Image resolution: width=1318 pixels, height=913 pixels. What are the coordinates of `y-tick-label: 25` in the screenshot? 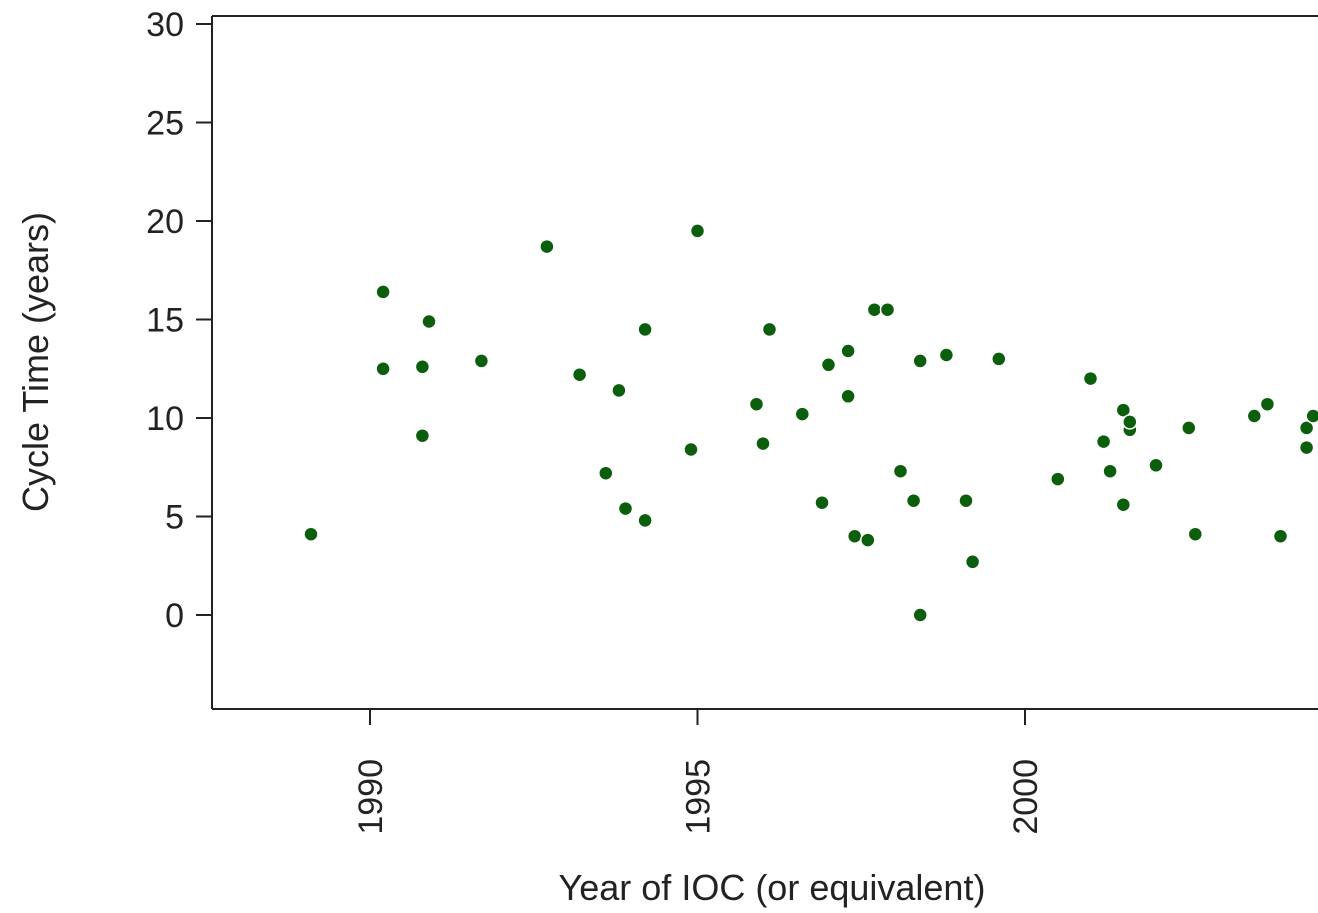 It's located at (165, 124).